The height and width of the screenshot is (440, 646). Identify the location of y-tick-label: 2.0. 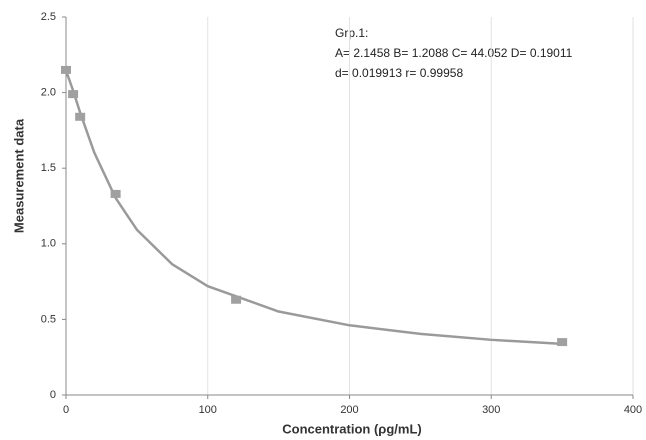
(48, 93).